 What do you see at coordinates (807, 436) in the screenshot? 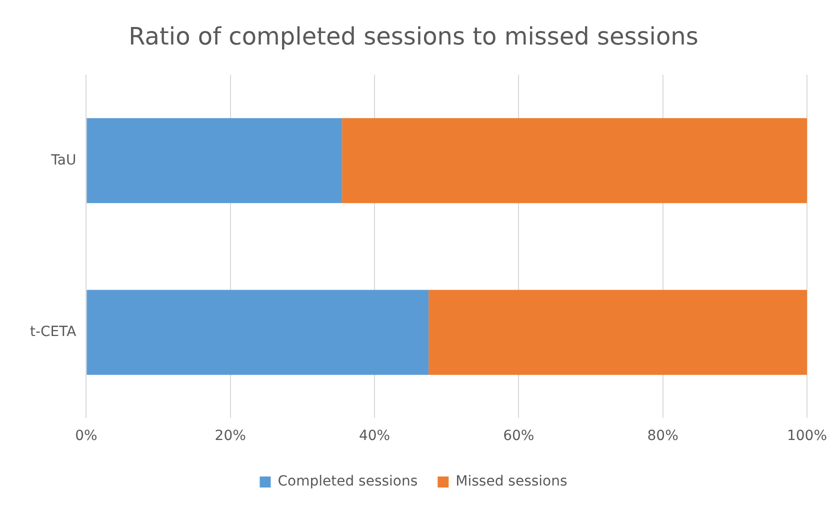
I see `x-tick-label: 100%` at bounding box center [807, 436].